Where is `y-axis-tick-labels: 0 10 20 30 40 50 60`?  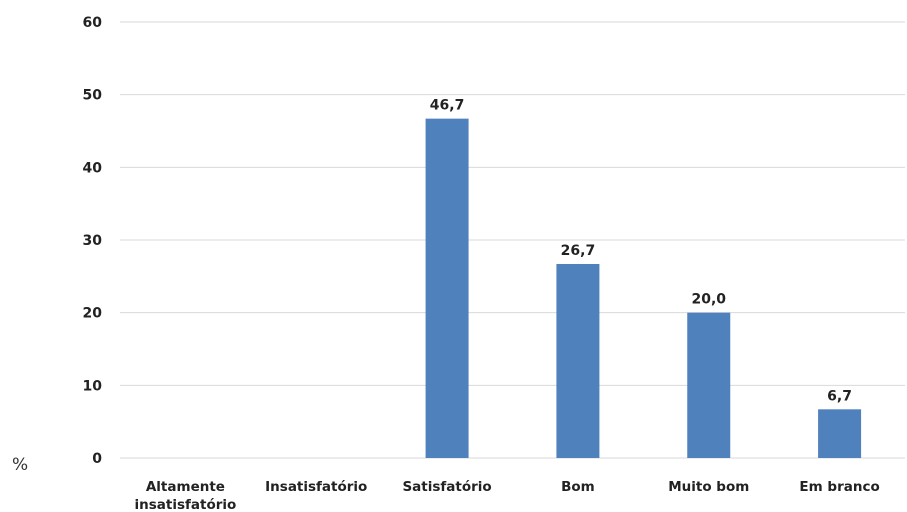
y-axis-tick-labels: 0 10 20 30 40 50 60 is located at coordinates (93, 241).